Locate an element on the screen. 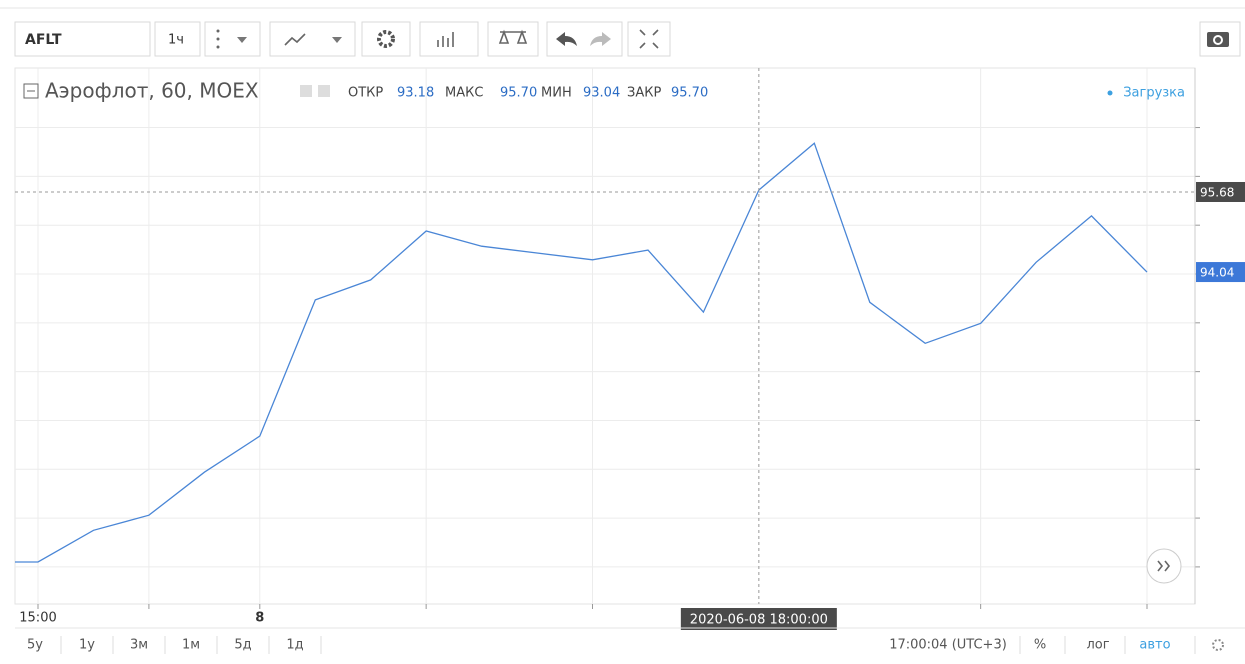  last-price-label: 94.04 is located at coordinates (1217, 273).